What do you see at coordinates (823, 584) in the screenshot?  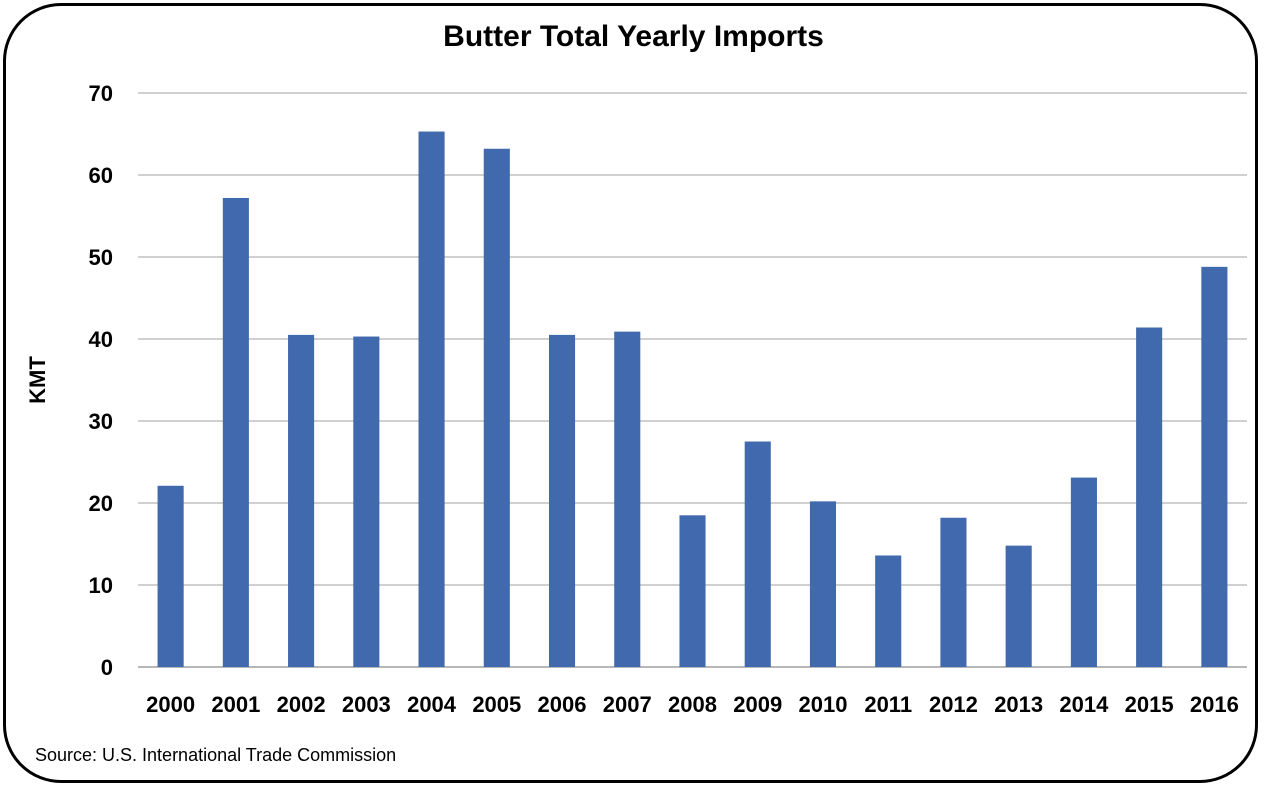 I see `bar-2010` at bounding box center [823, 584].